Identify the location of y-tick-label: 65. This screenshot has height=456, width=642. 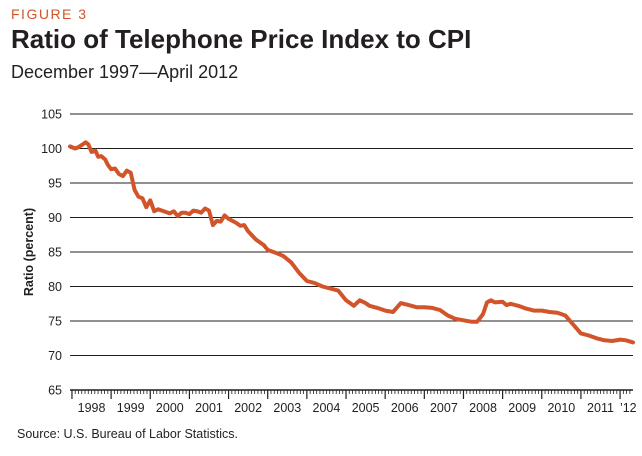
(55, 391).